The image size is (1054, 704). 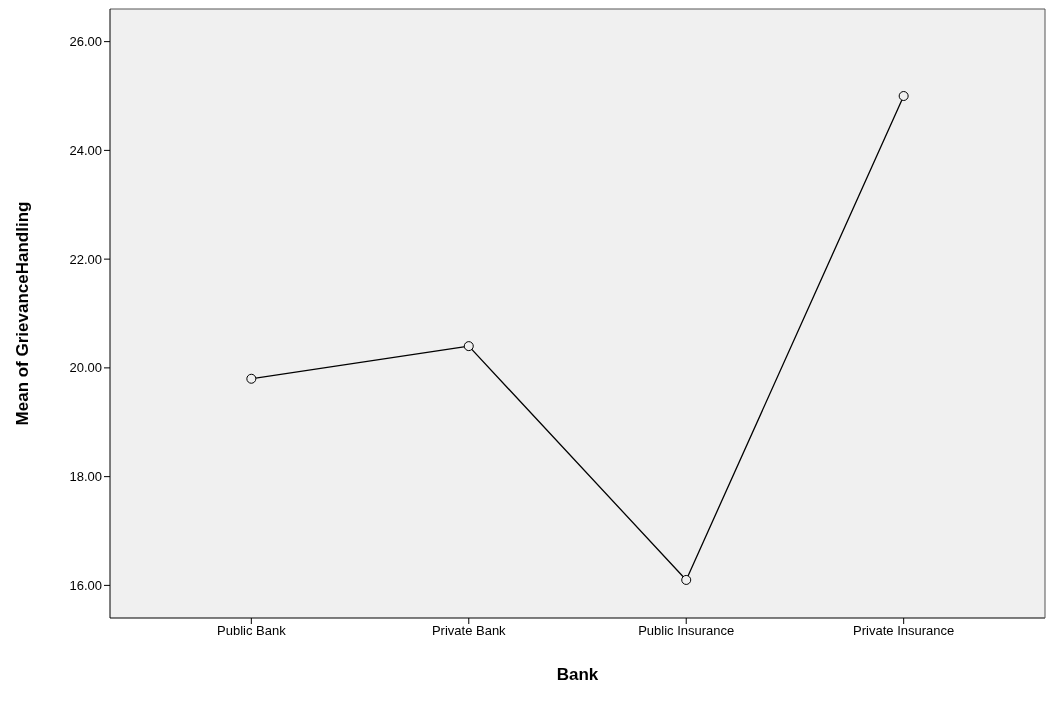 What do you see at coordinates (85, 150) in the screenshot?
I see `y-tick-label: 24.00` at bounding box center [85, 150].